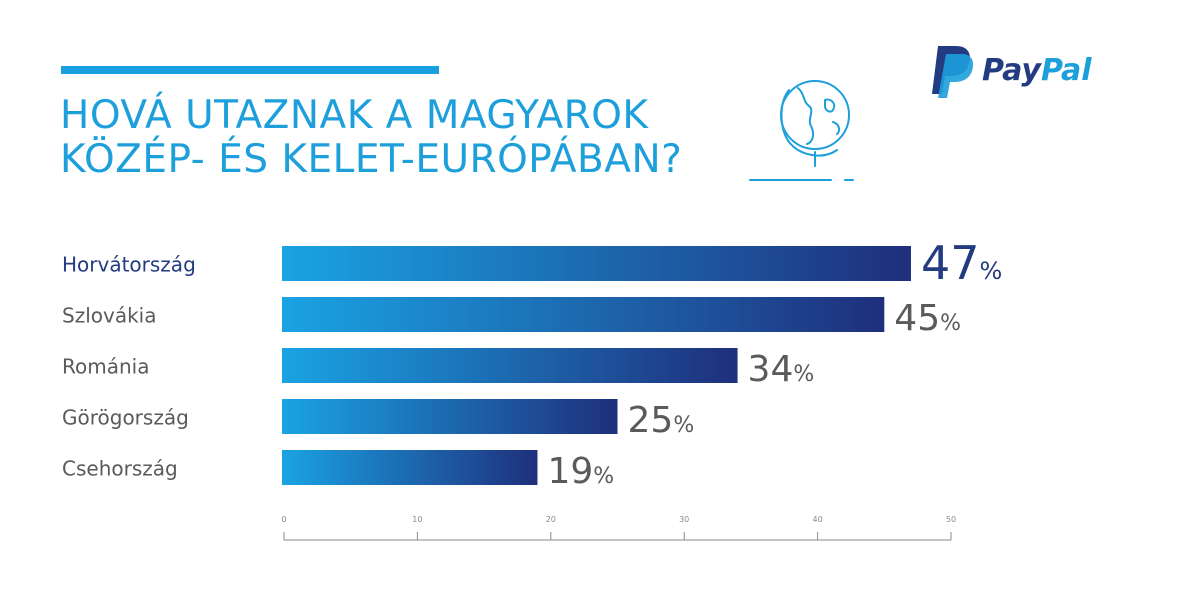 The width and height of the screenshot is (1200, 592). Describe the element at coordinates (781, 369) in the screenshot. I see `value-label: 34%` at that location.